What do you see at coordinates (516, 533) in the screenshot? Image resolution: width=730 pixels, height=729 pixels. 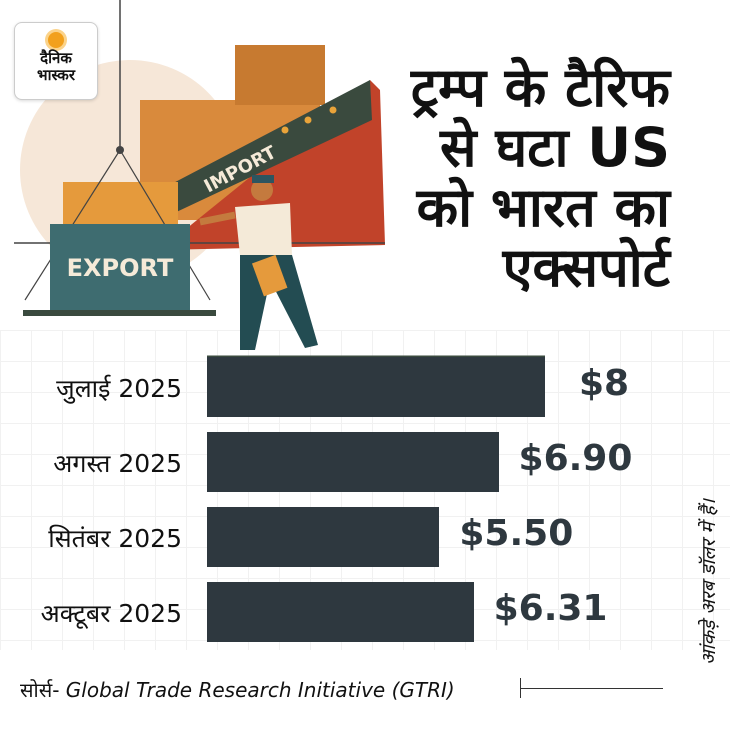 I see `data-label: $5.50` at bounding box center [516, 533].